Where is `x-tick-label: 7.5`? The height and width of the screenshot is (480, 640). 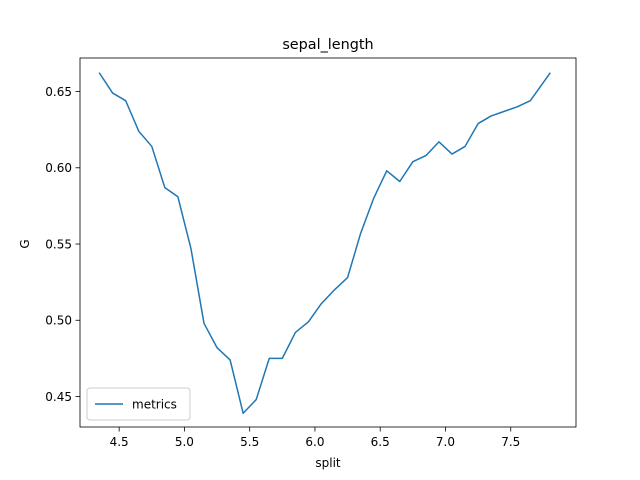 x-tick-label: 7.5 is located at coordinates (510, 442).